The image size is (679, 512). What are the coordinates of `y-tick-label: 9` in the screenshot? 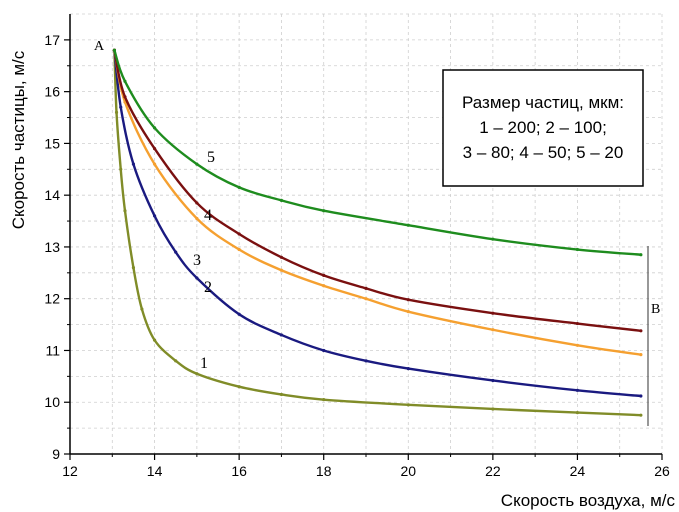 It's located at (56, 454).